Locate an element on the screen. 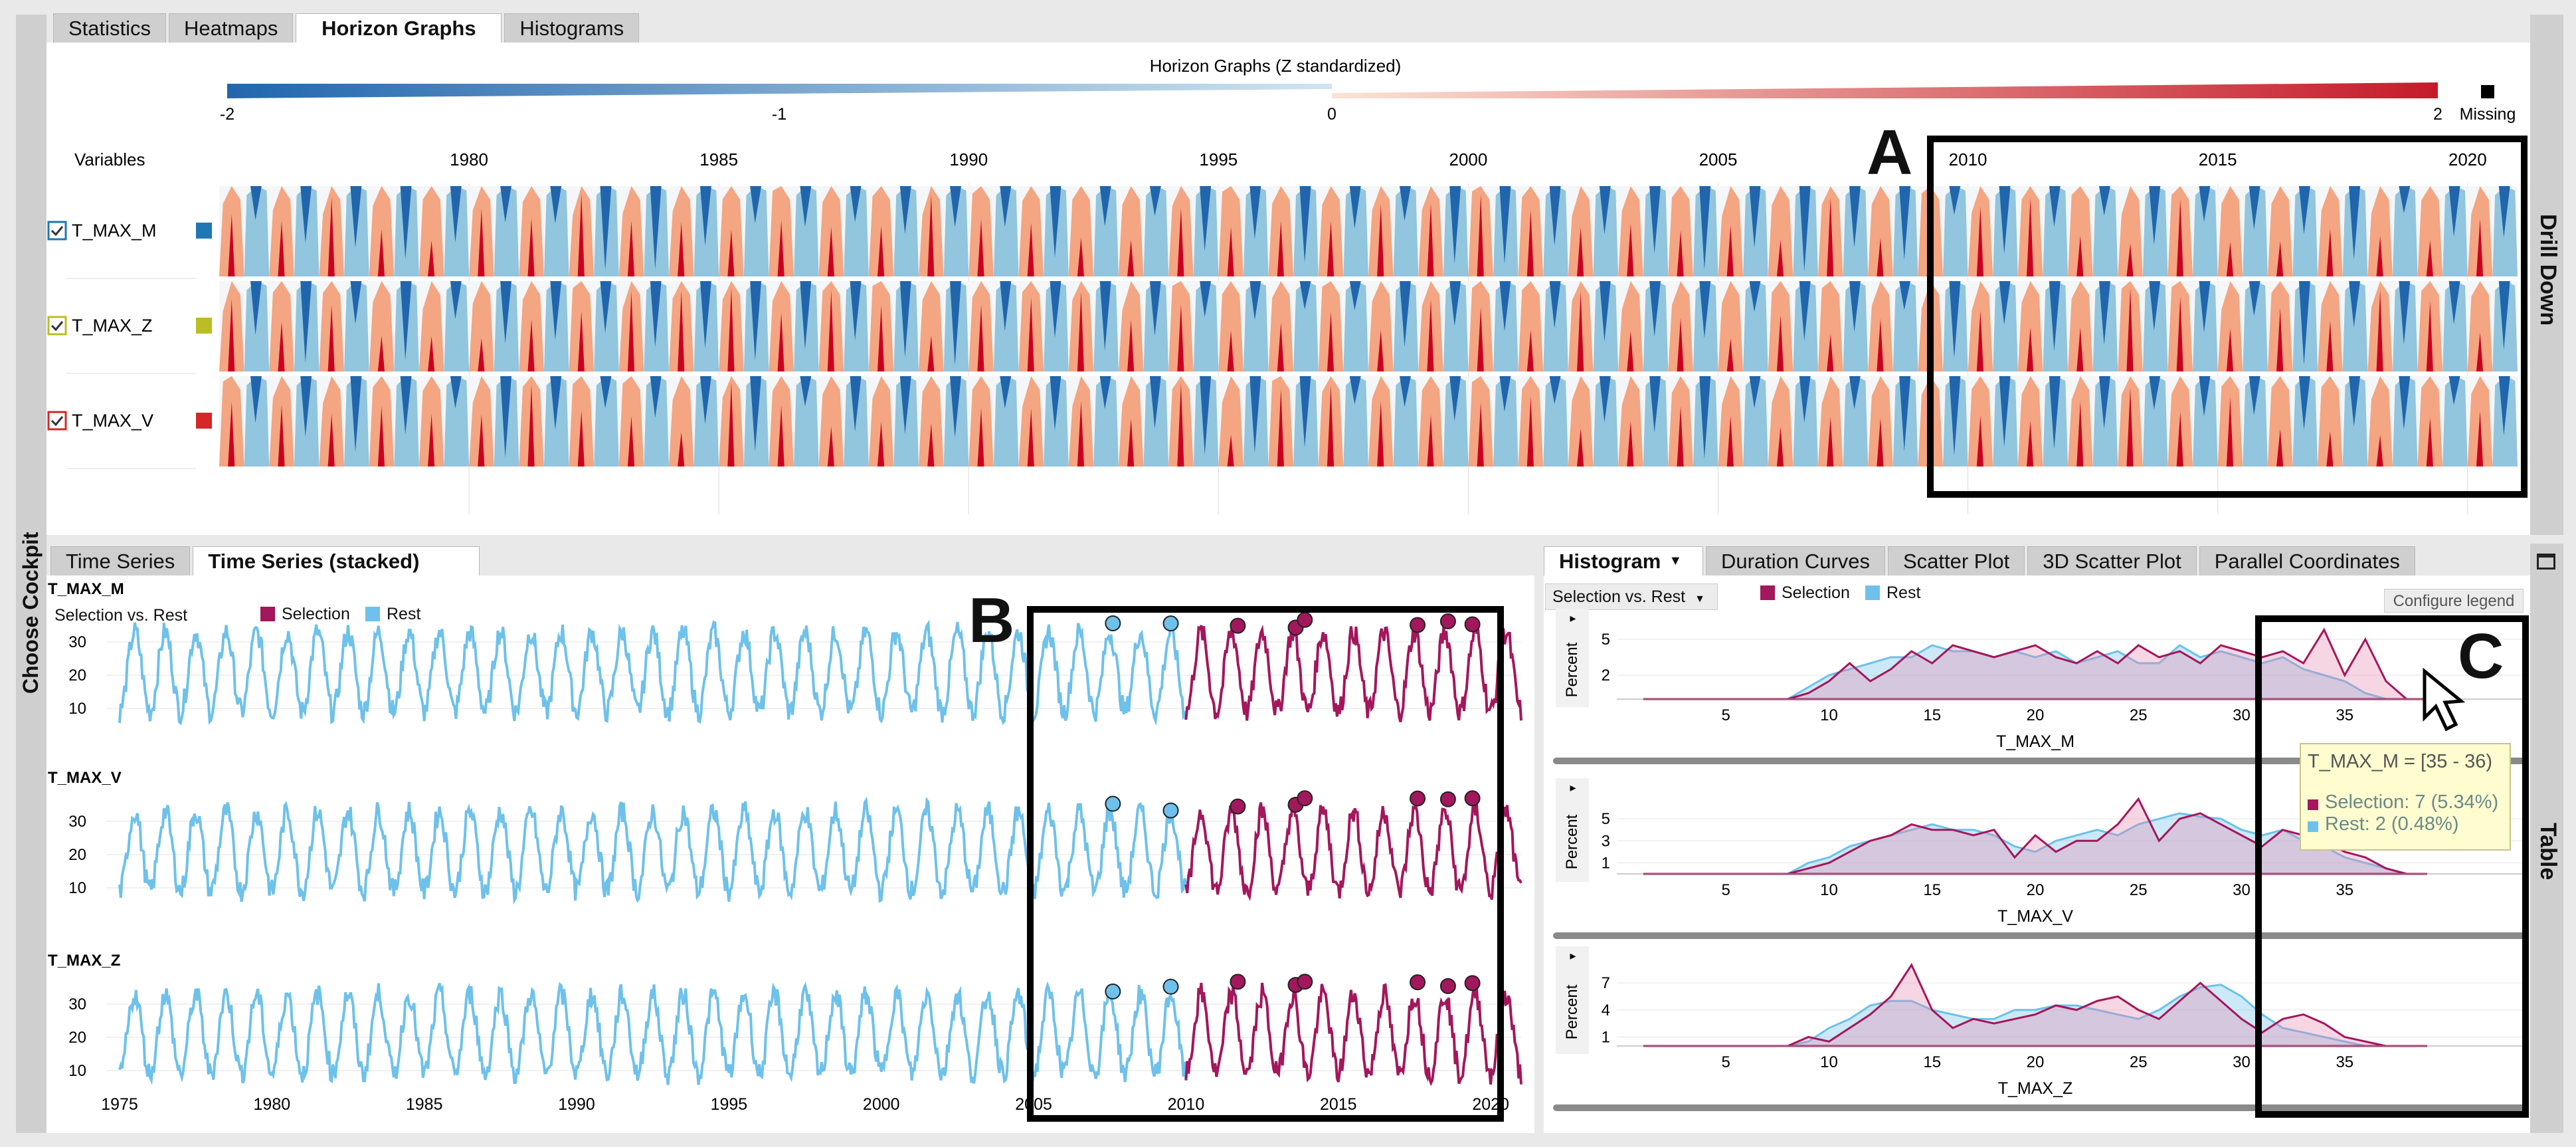 Image resolution: width=2576 pixels, height=1147 pixels. hist-y-tick: 5 is located at coordinates (1606, 640).